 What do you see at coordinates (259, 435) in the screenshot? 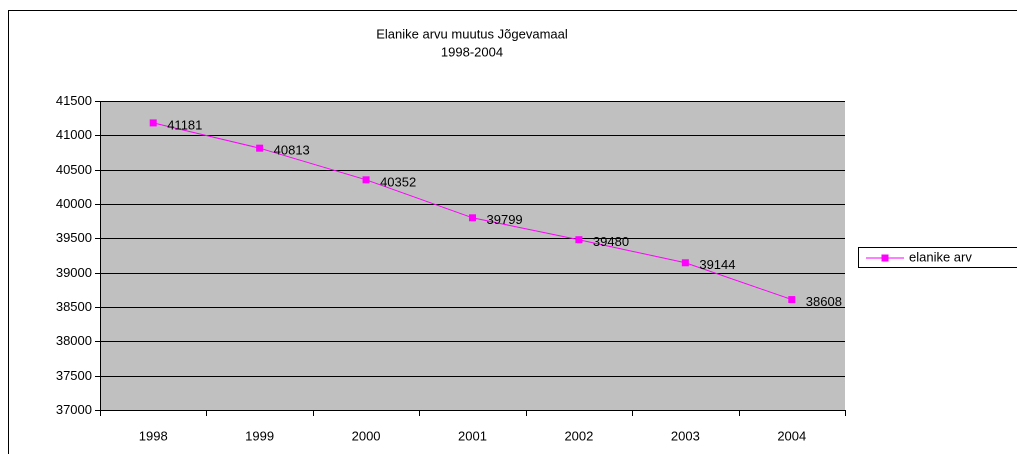
I see `x-tick-label: 1999` at bounding box center [259, 435].